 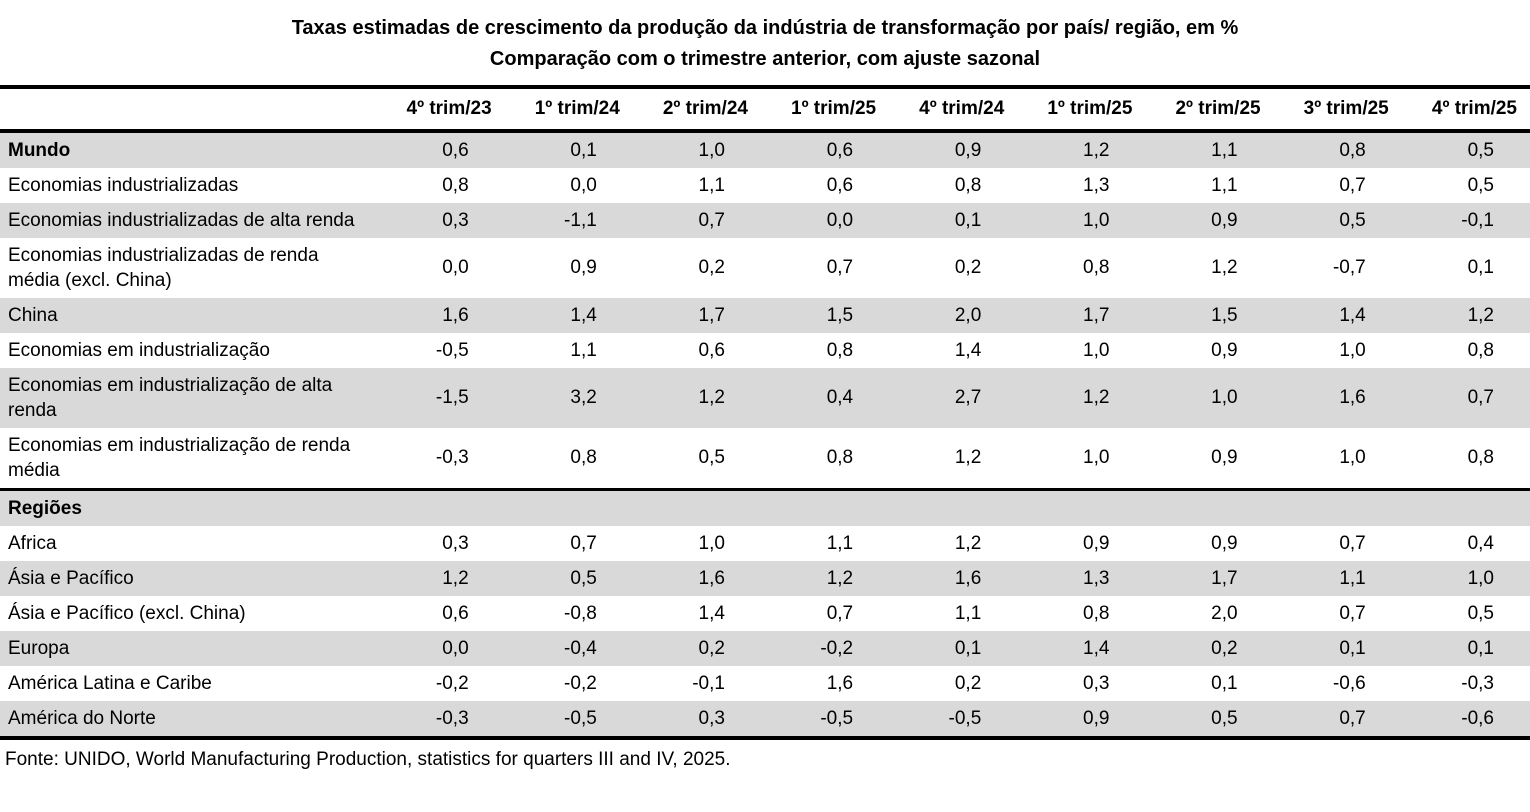 I want to click on cell-value: 1,7, so click(x=711, y=315).